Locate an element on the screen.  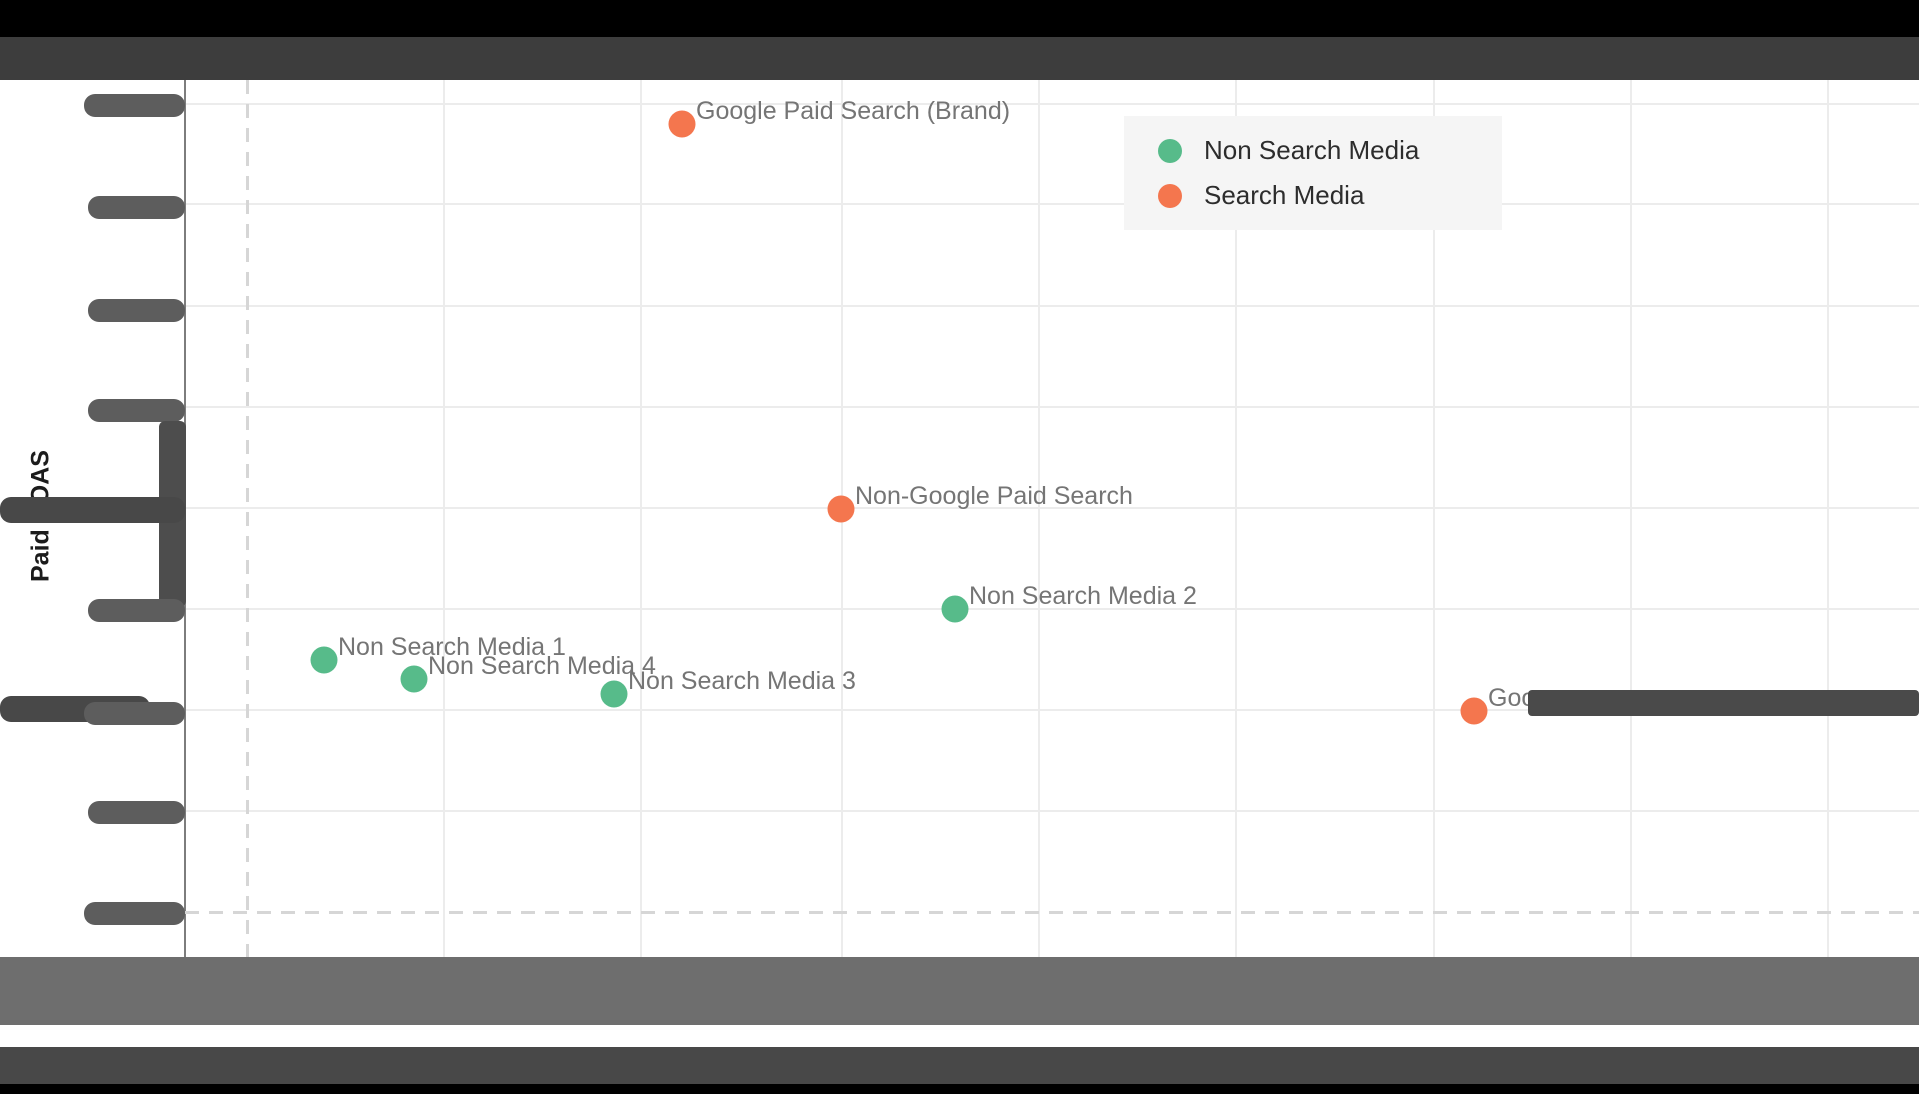
data-point-label: Non Search Media 3 is located at coordinates (742, 681).